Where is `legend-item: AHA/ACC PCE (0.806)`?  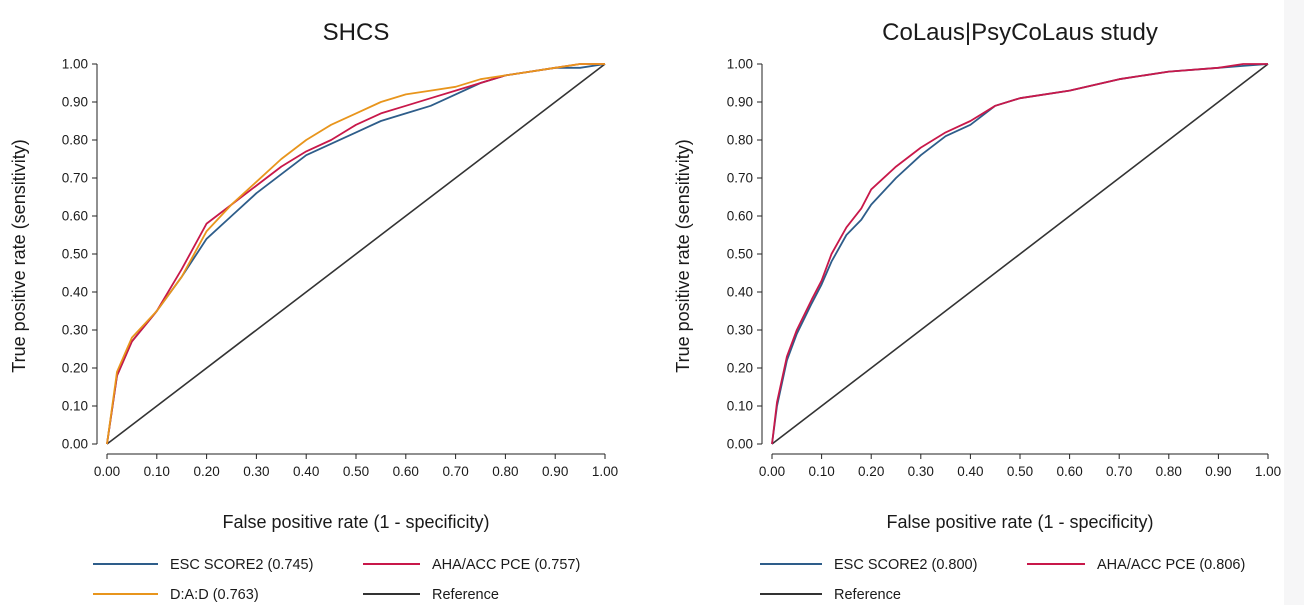 legend-item: AHA/ACC PCE (0.806) is located at coordinates (1136, 565).